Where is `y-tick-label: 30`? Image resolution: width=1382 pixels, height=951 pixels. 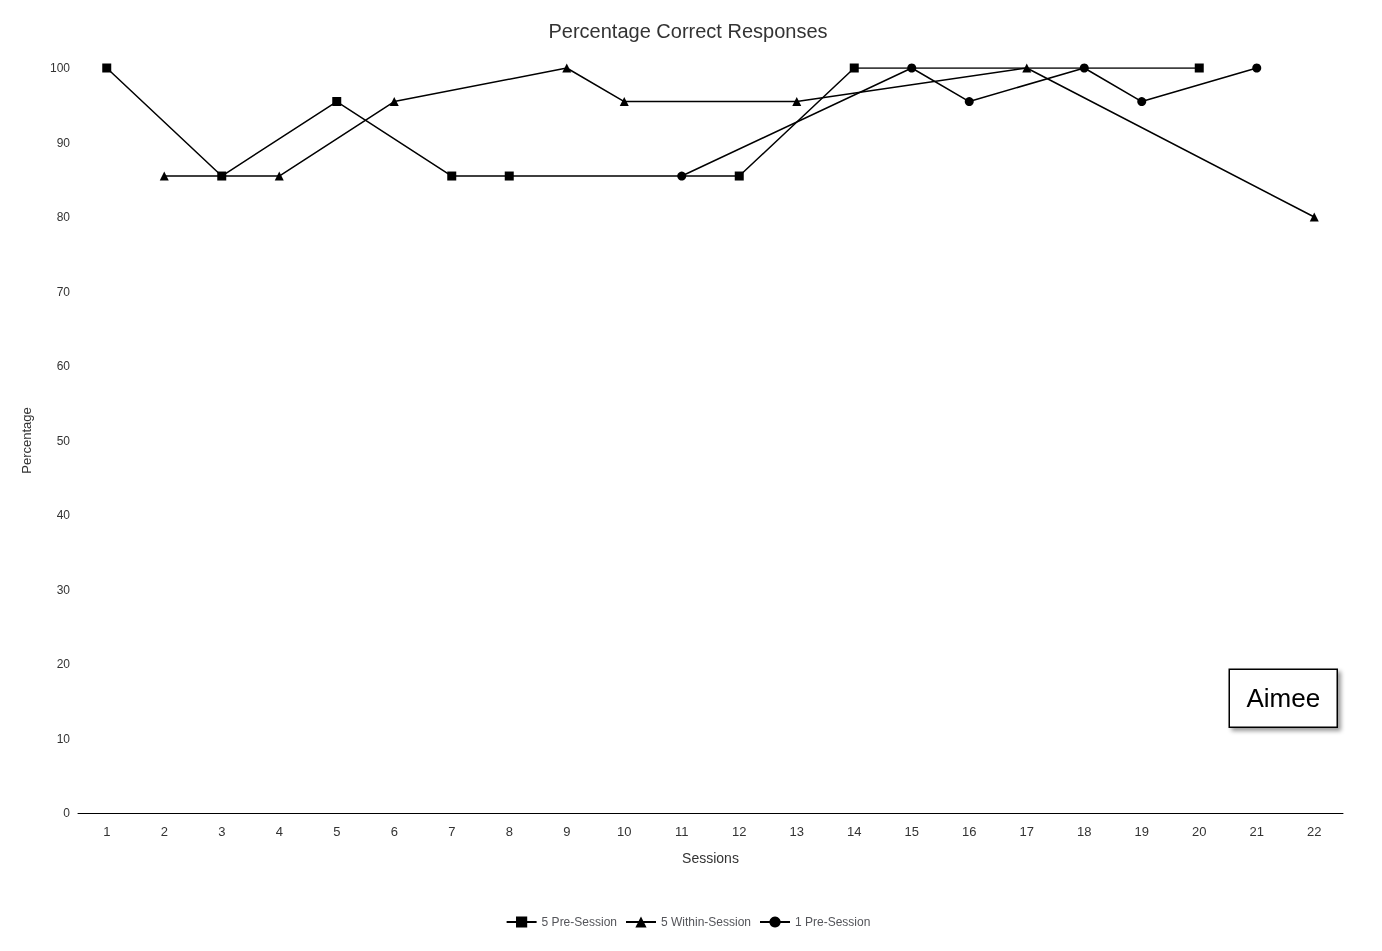
y-tick-label: 30 is located at coordinates (63, 589).